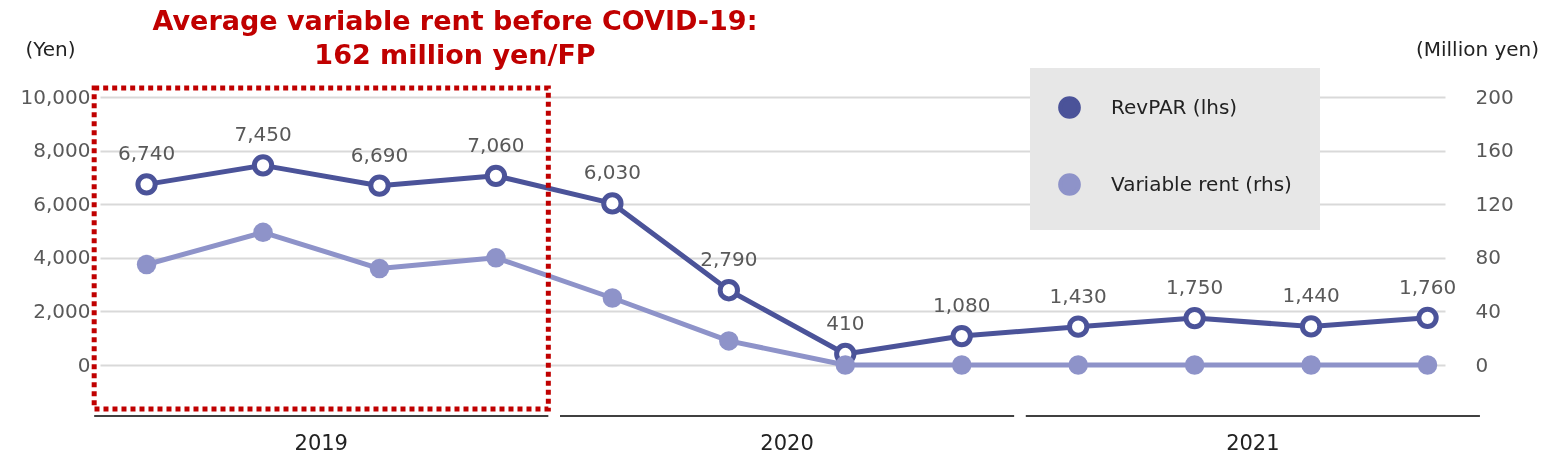  Describe the element at coordinates (1494, 96) in the screenshot. I see `y2-tick-label: 200` at that location.